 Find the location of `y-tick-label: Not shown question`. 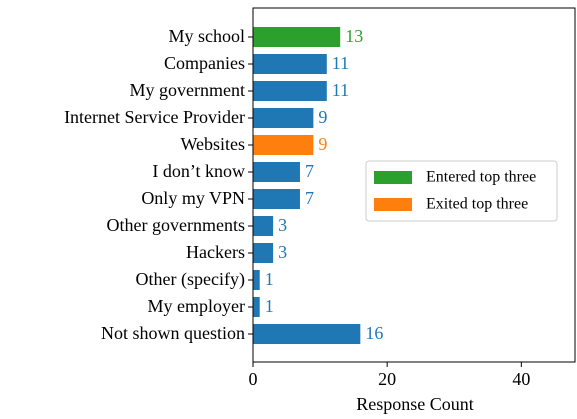

y-tick-label: Not shown question is located at coordinates (173, 333).